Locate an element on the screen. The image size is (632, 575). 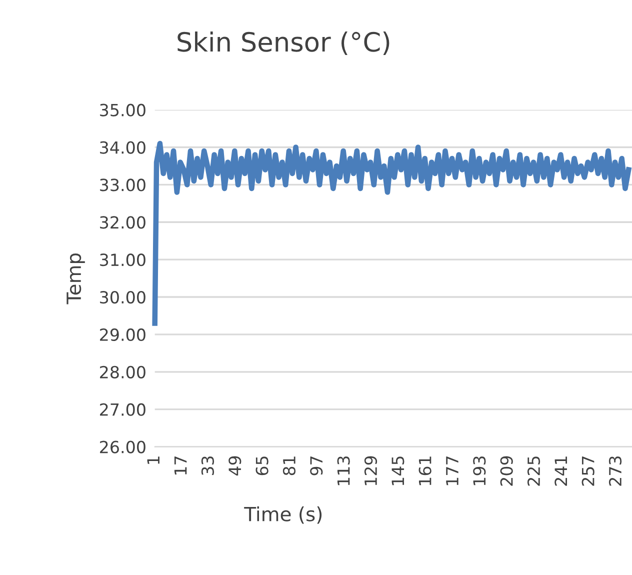
x-tick-label: 225 is located at coordinates (533, 471).